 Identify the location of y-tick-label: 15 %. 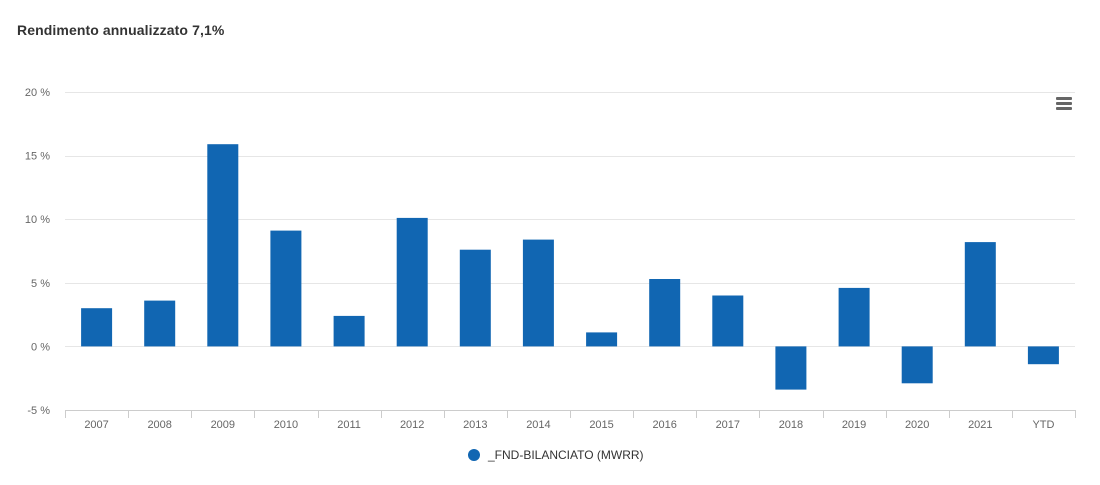
(37, 157).